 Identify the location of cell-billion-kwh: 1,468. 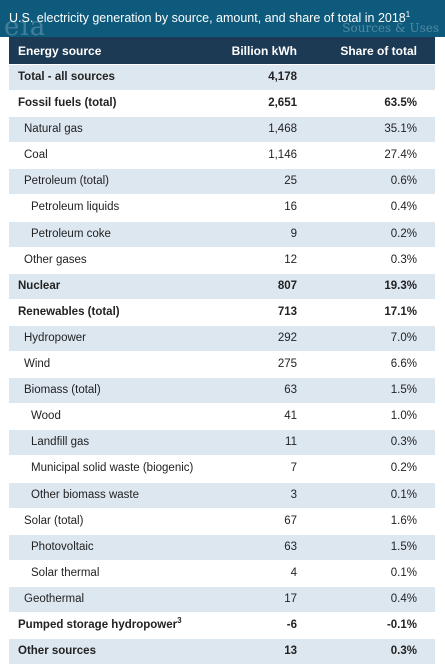
(282, 129).